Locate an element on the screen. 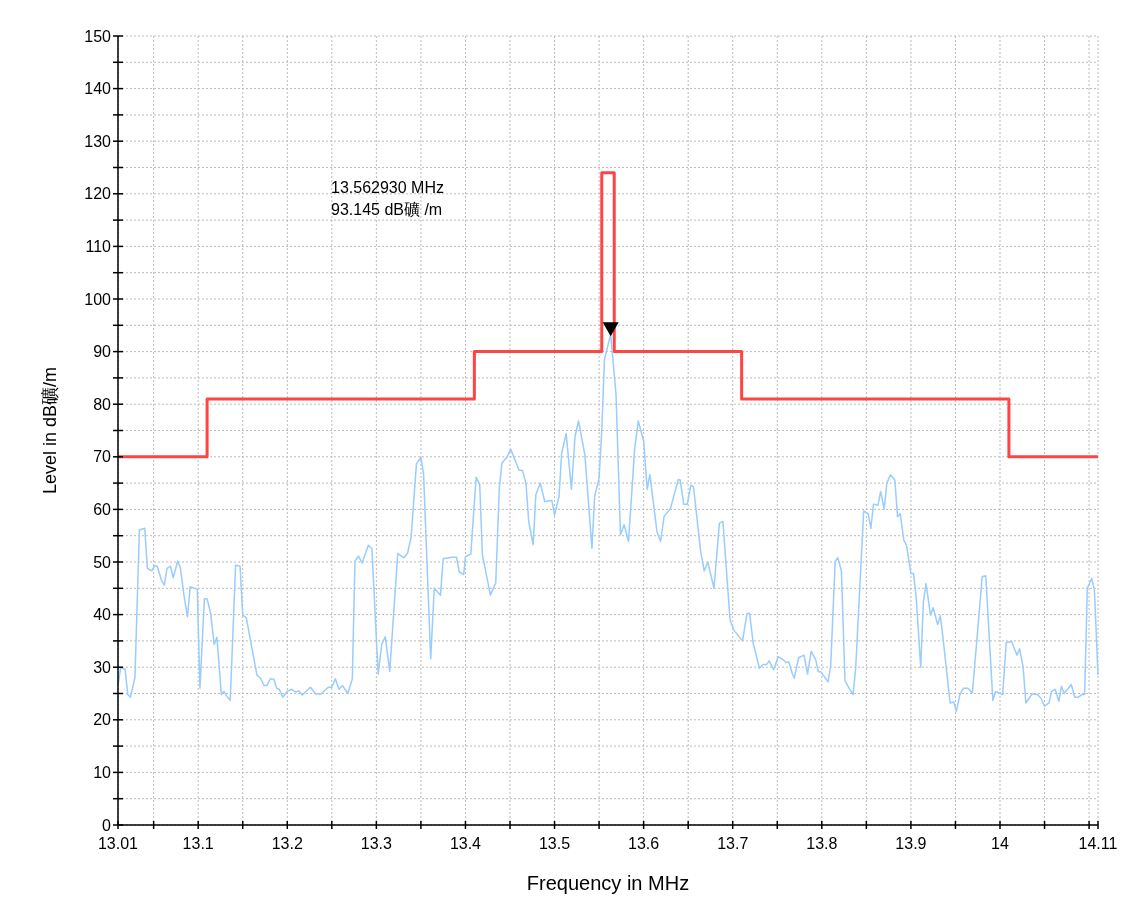 Image resolution: width=1134 pixels, height=897 pixels. x-tick-label: 13.1 is located at coordinates (198, 843).